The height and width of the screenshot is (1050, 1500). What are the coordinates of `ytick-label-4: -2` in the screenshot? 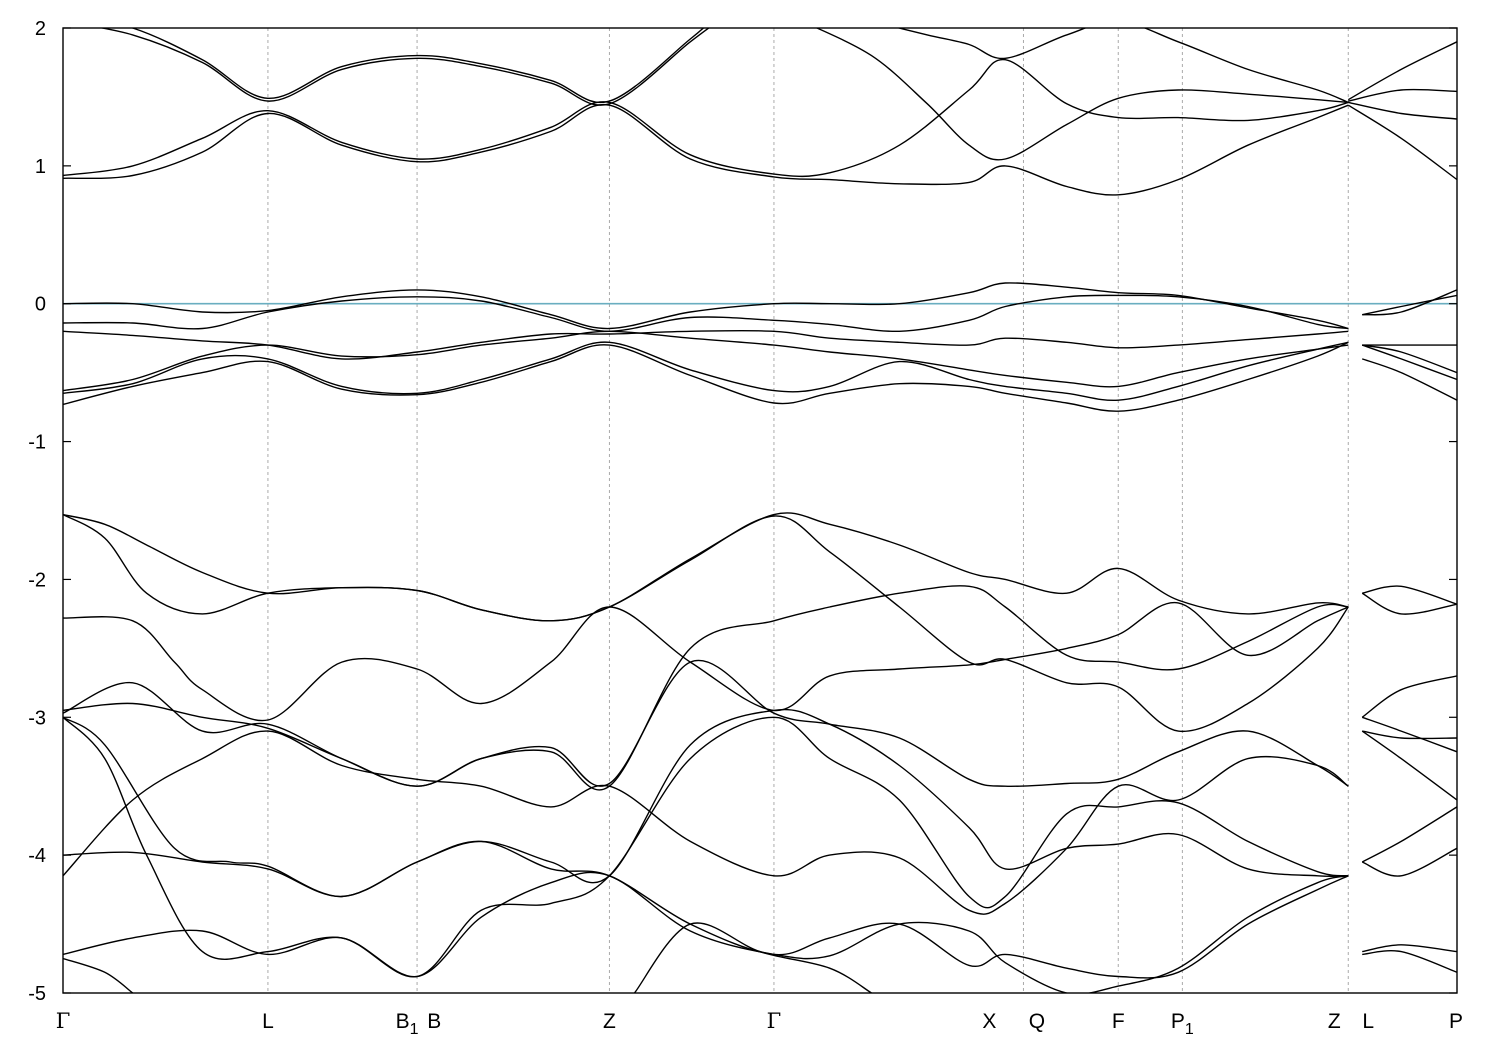 It's located at (37, 580).